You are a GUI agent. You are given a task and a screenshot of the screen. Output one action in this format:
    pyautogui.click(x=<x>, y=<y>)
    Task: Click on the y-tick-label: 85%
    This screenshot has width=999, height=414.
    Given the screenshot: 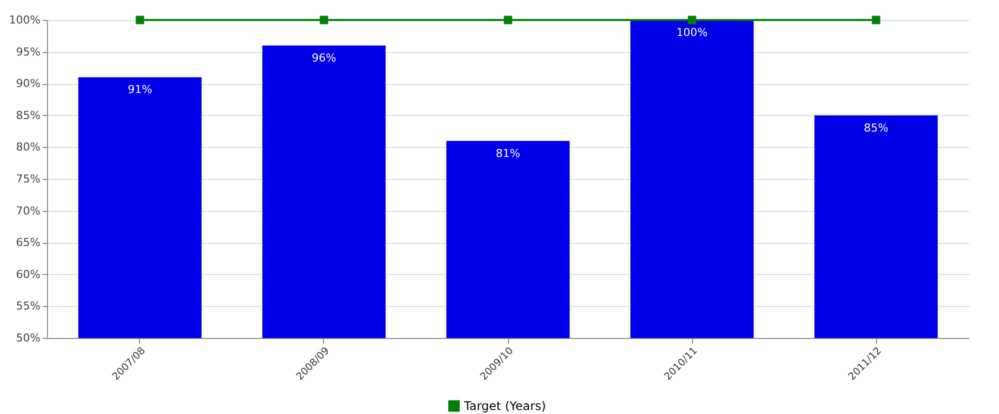 What is the action you would take?
    pyautogui.click(x=28, y=115)
    